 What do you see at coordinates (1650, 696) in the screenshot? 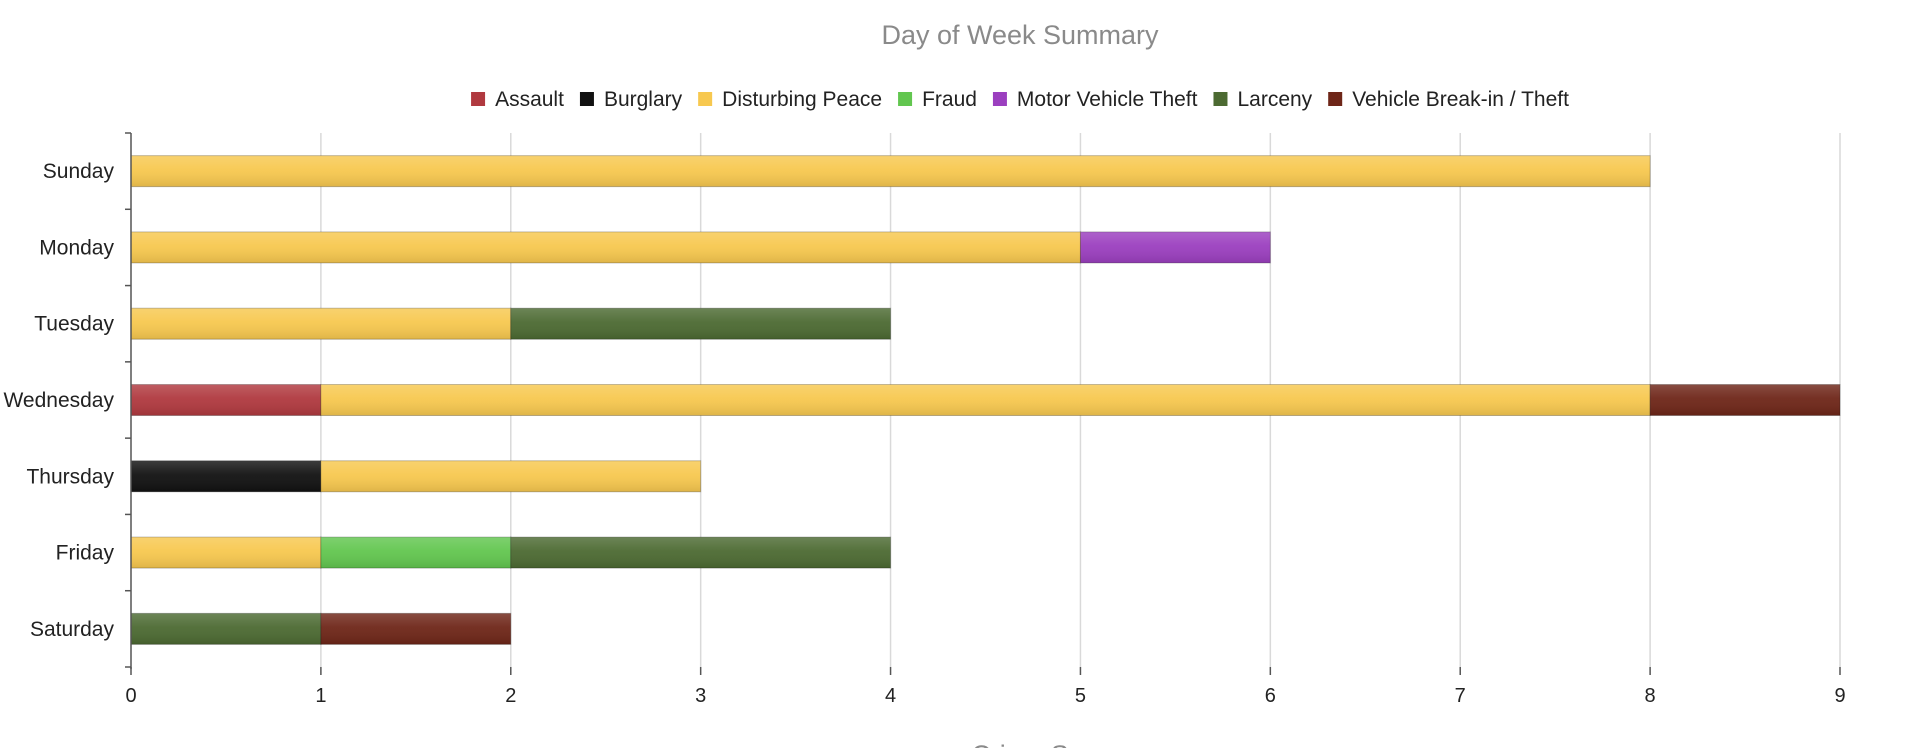
I see `x-tick-label-8: 8` at bounding box center [1650, 696].